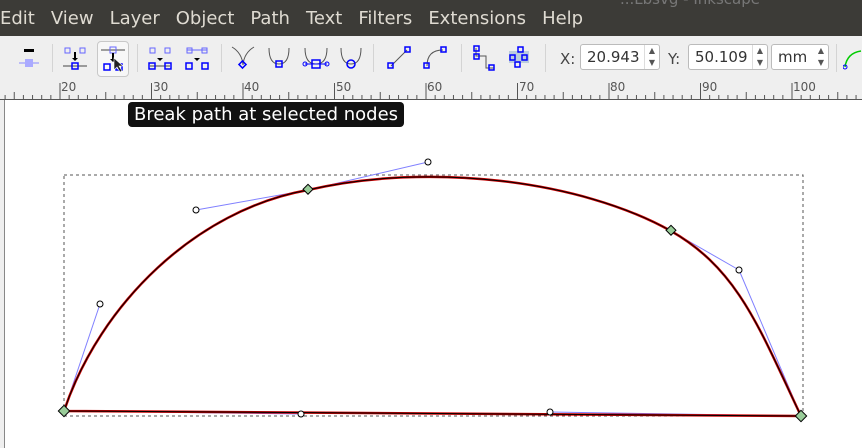  I want to click on ruler-label: 70, so click(527, 87).